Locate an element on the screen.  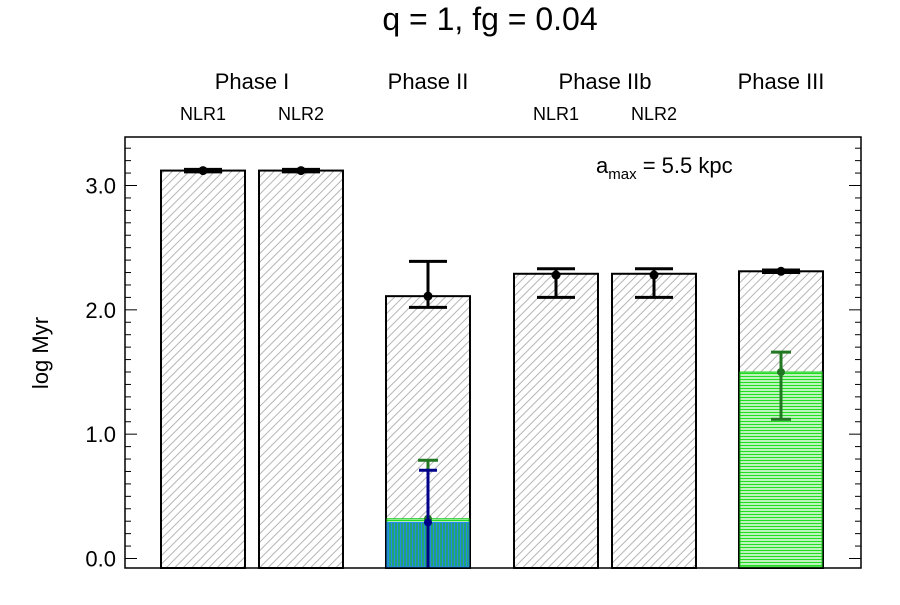
annotation-value: = 5.5 kpc is located at coordinates (685, 165).